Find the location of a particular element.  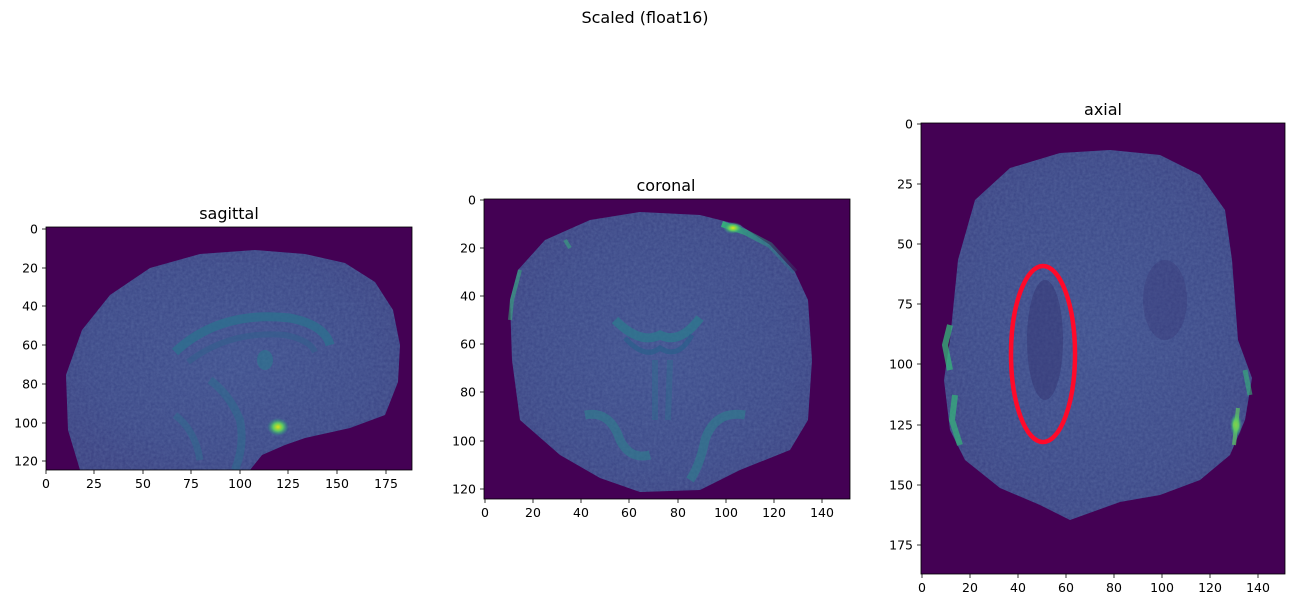

y-tick-label: 125 is located at coordinates (901, 425).